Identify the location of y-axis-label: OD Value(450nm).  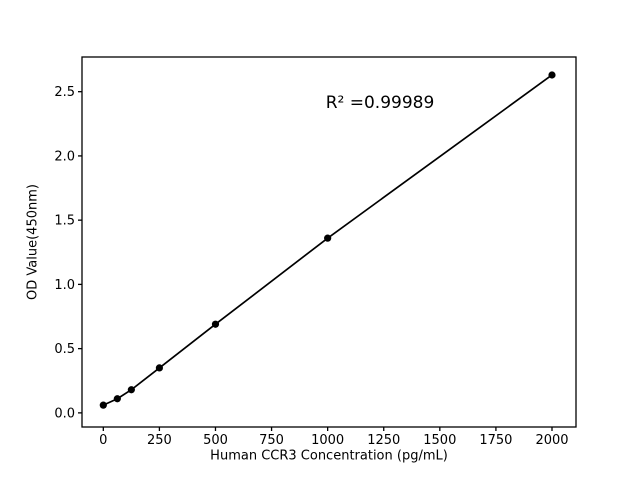
(33, 242).